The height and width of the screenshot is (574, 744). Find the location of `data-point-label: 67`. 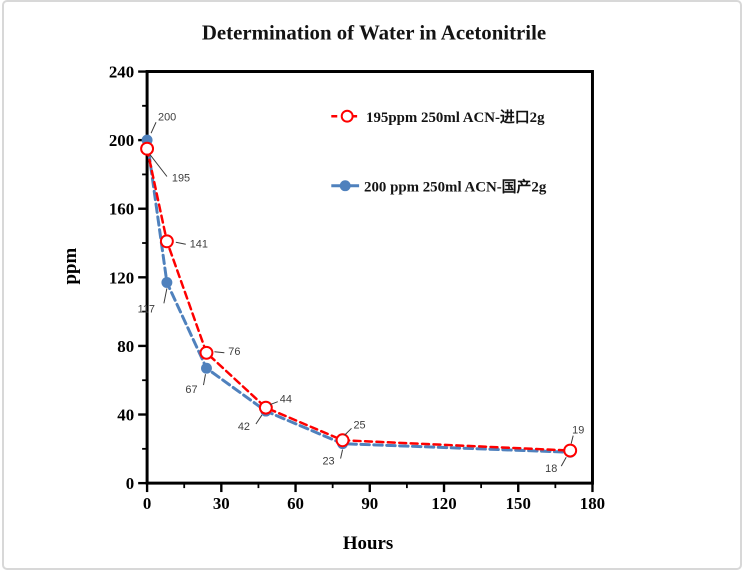

data-point-label: 67 is located at coordinates (191, 390).